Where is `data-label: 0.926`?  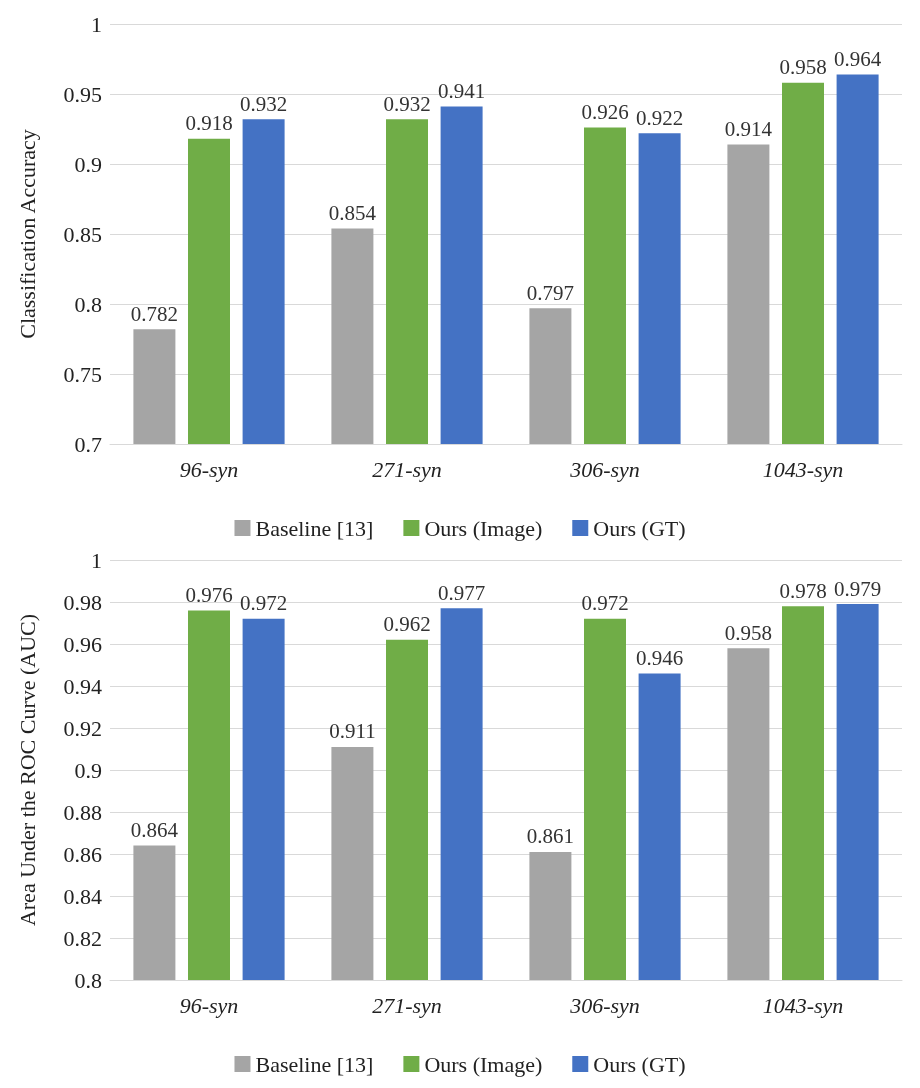
data-label: 0.926 is located at coordinates (605, 112).